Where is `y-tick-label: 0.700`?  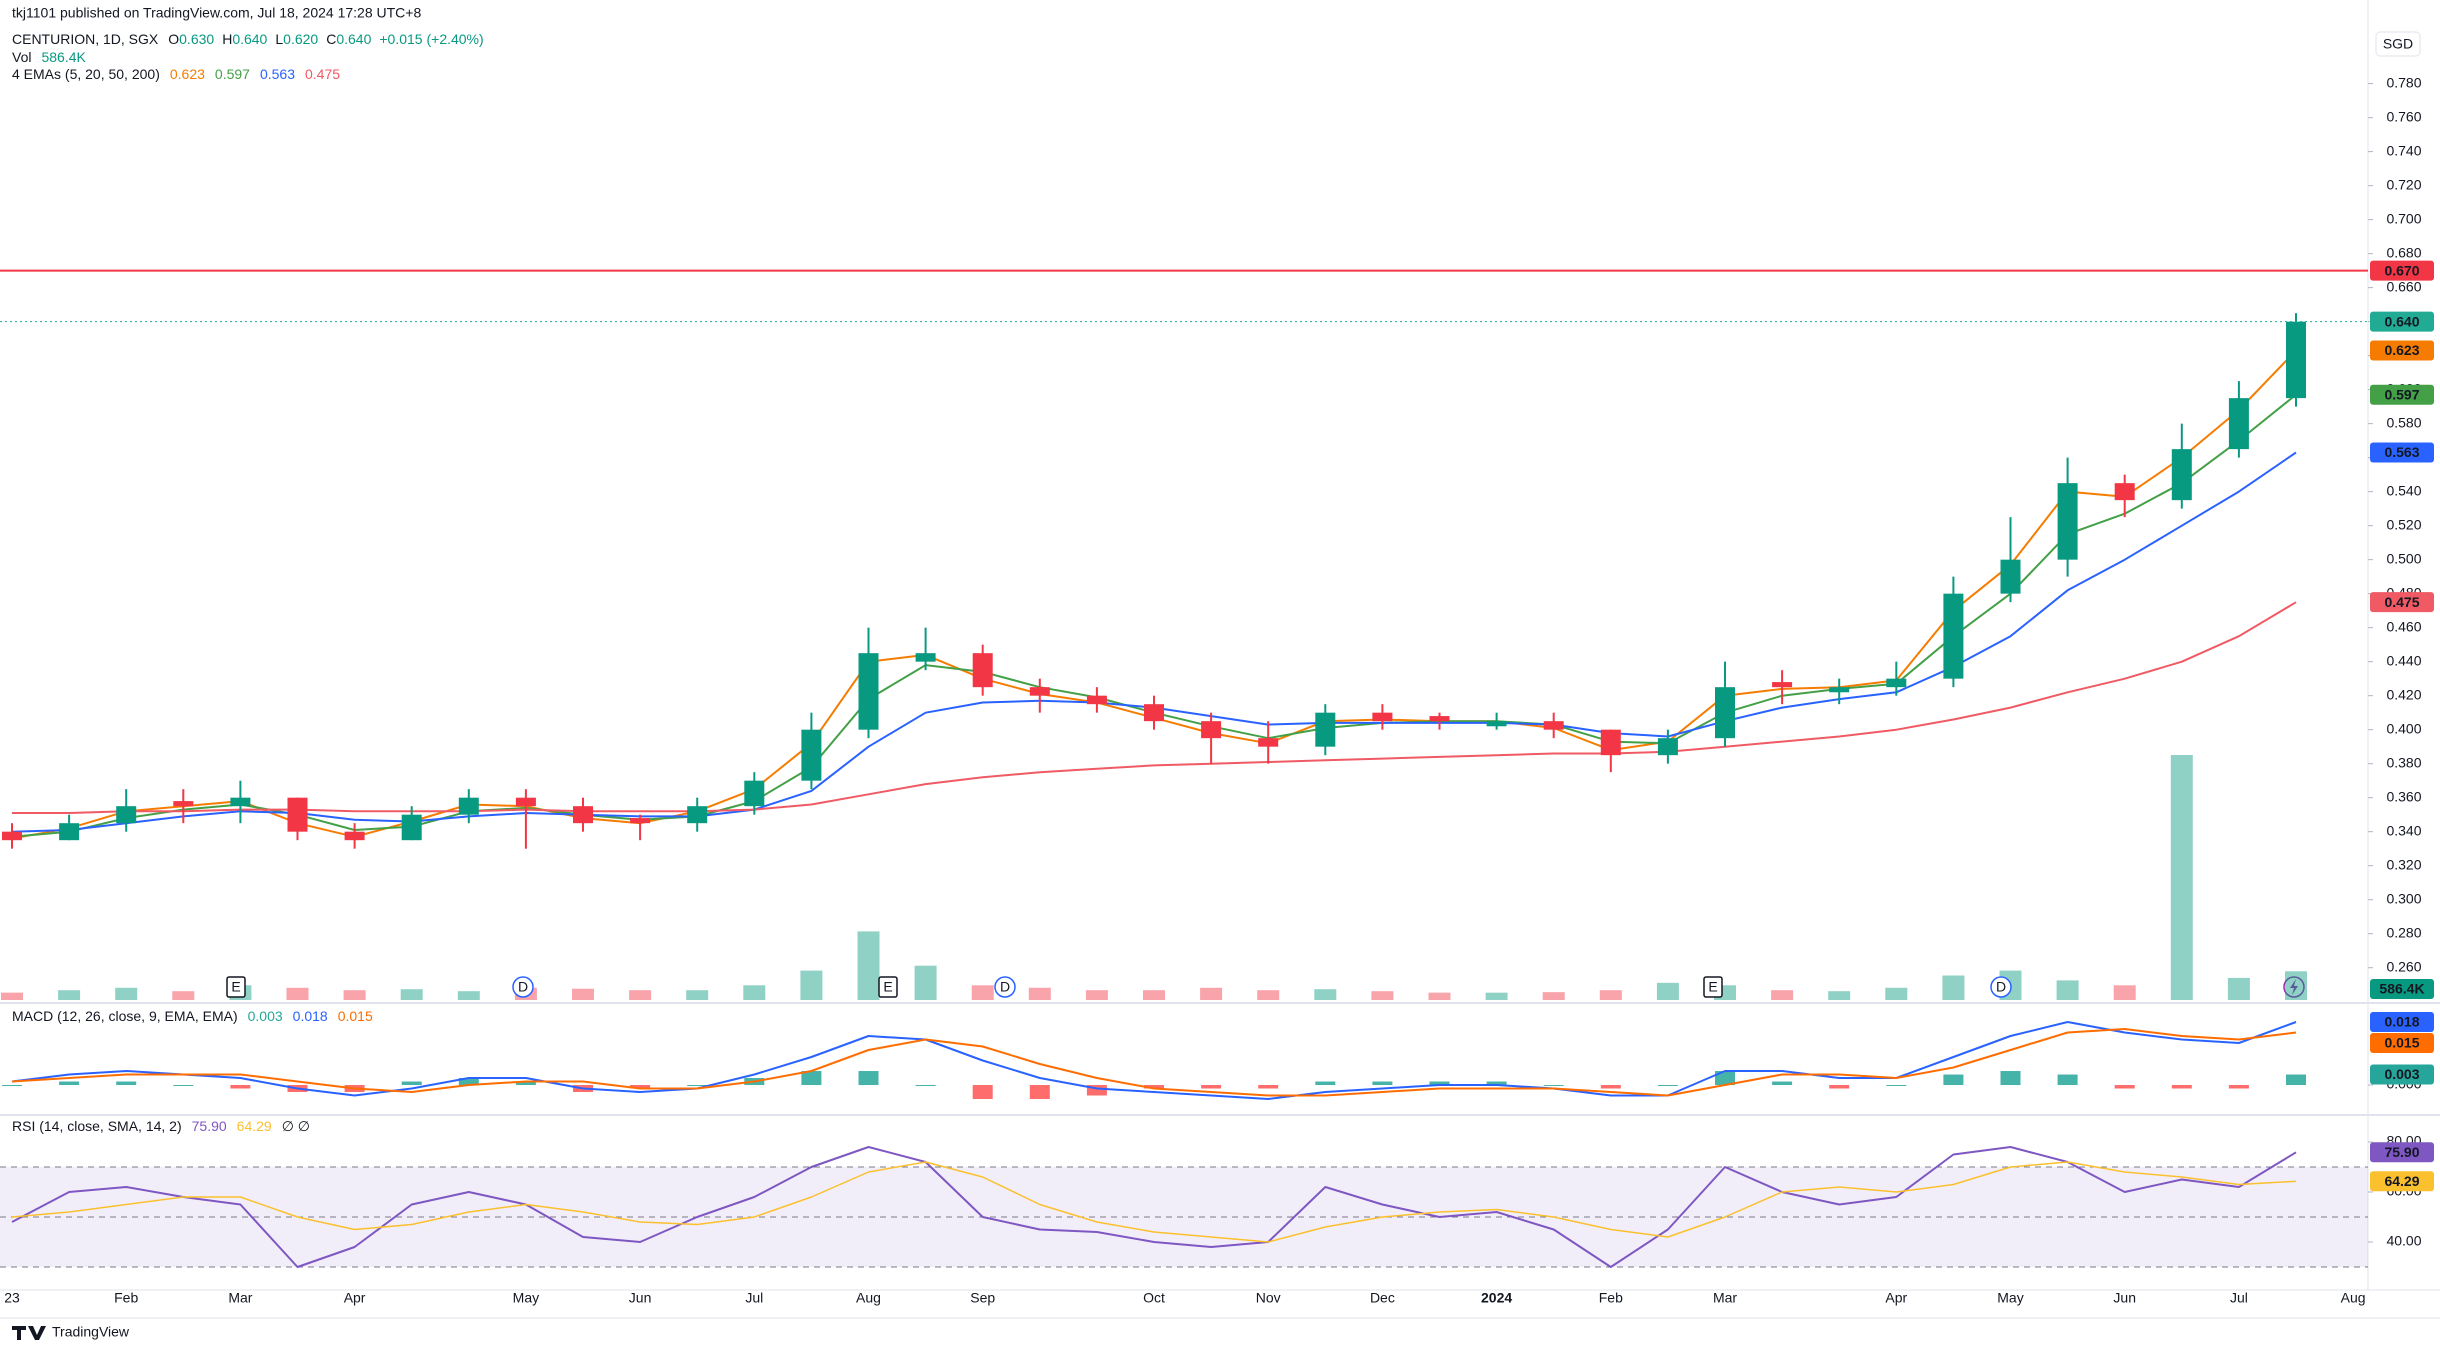
y-tick-label: 0.700 is located at coordinates (2403, 218).